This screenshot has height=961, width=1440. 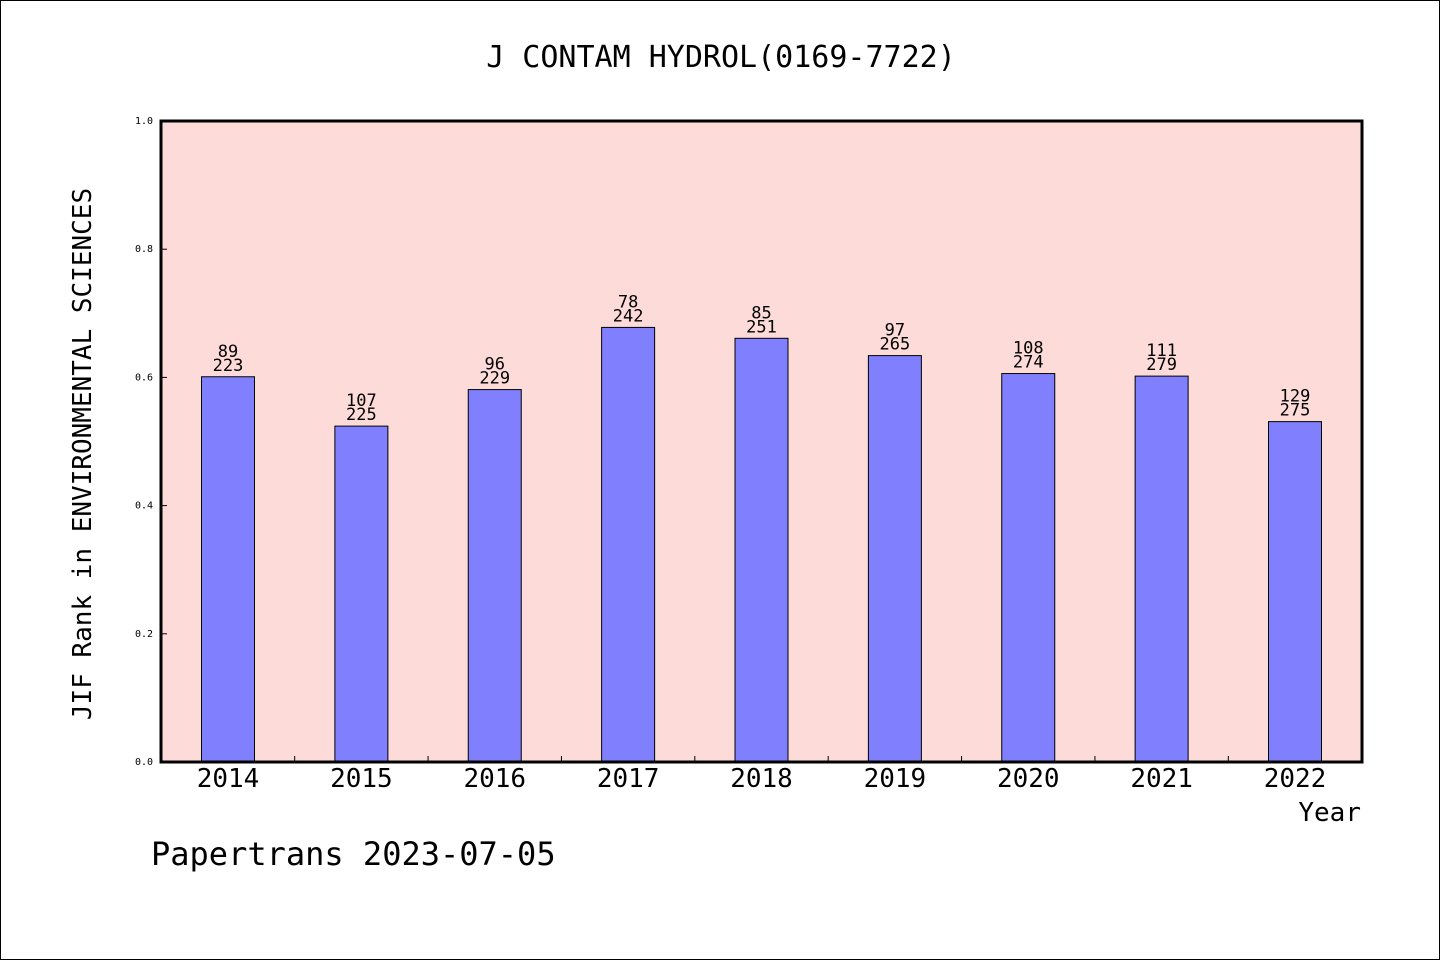 I want to click on y-axis-label: JIF Rank in ENVIRONMENTAL SCIENCES, so click(x=83, y=454).